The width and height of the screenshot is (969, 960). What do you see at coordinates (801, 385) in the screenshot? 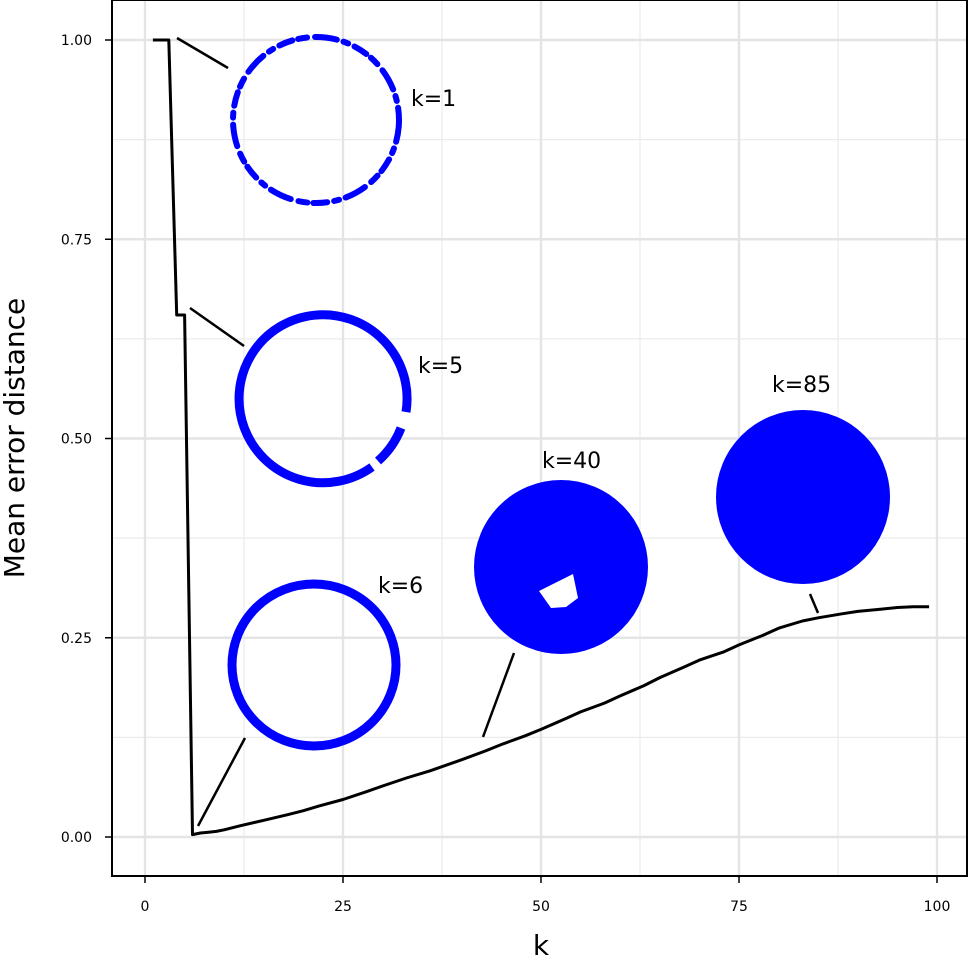
I see `annotation-label-k85: k=85` at bounding box center [801, 385].